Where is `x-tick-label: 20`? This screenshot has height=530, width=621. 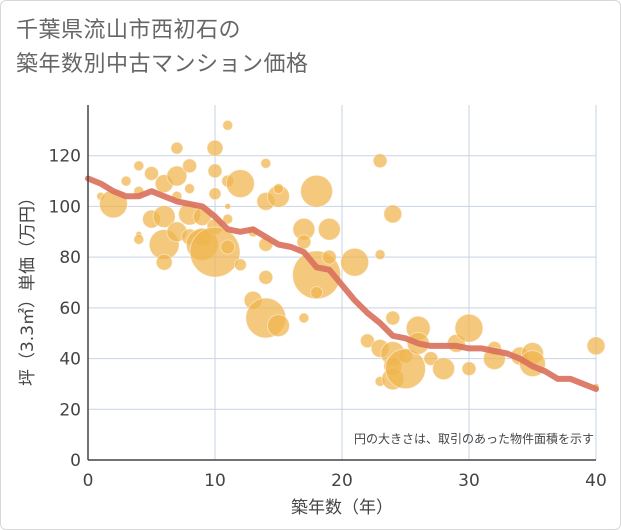 x-tick-label: 20 is located at coordinates (342, 481).